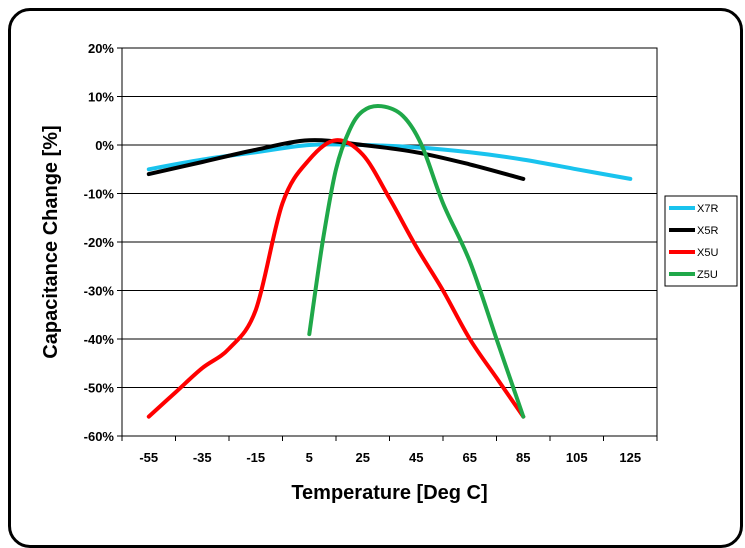 The image size is (745, 548). What do you see at coordinates (101, 48) in the screenshot?
I see `y-tick-label: 20%` at bounding box center [101, 48].